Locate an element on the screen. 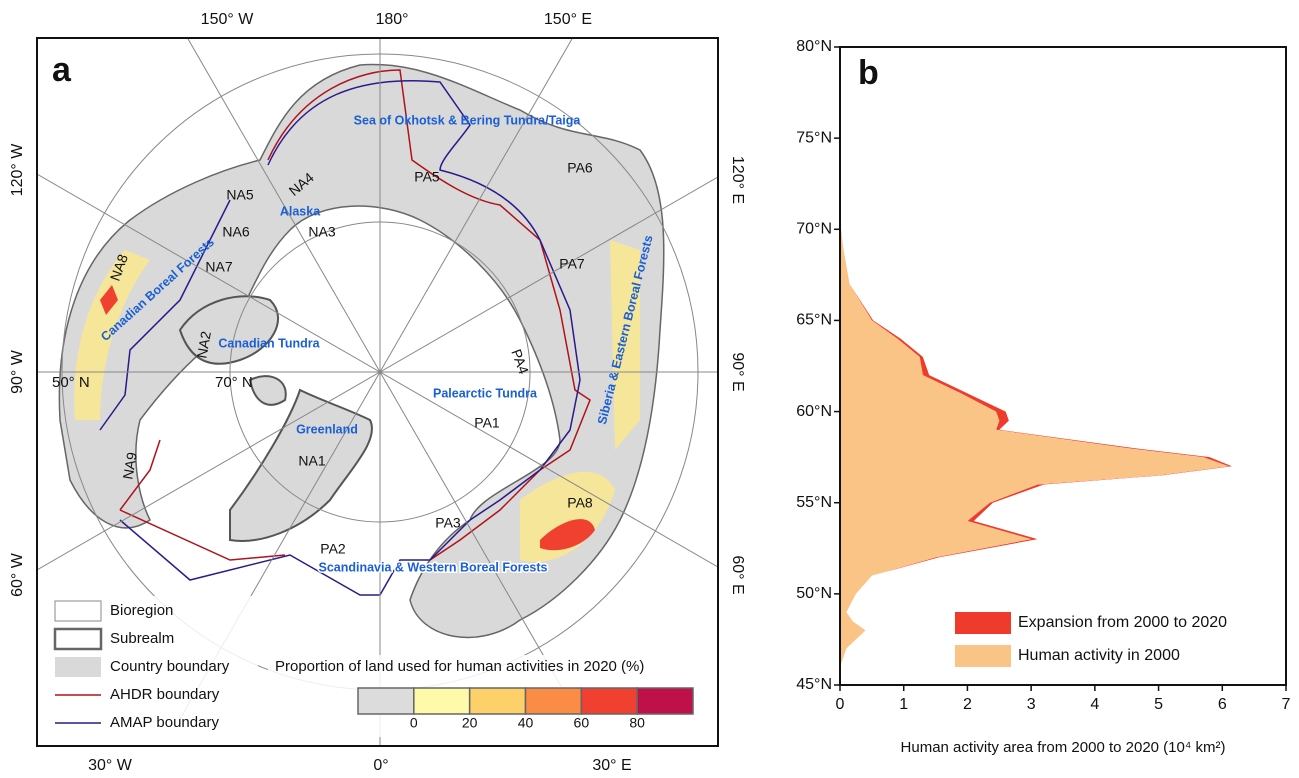 The image size is (1299, 778). code-label: PA3 is located at coordinates (448, 523).